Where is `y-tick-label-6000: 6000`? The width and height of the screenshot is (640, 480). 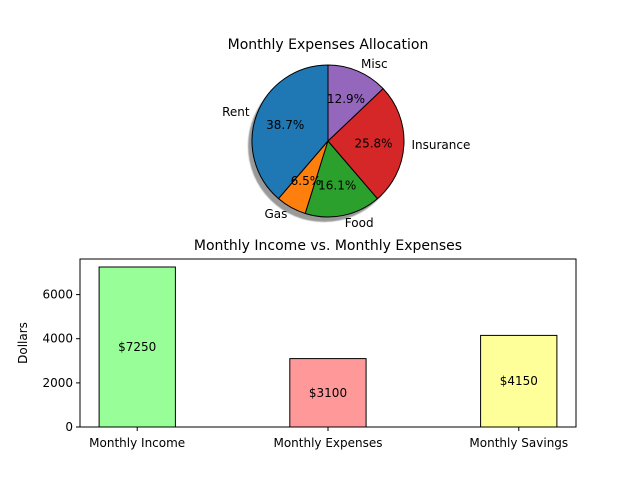 y-tick-label-6000: 6000 is located at coordinates (57, 295).